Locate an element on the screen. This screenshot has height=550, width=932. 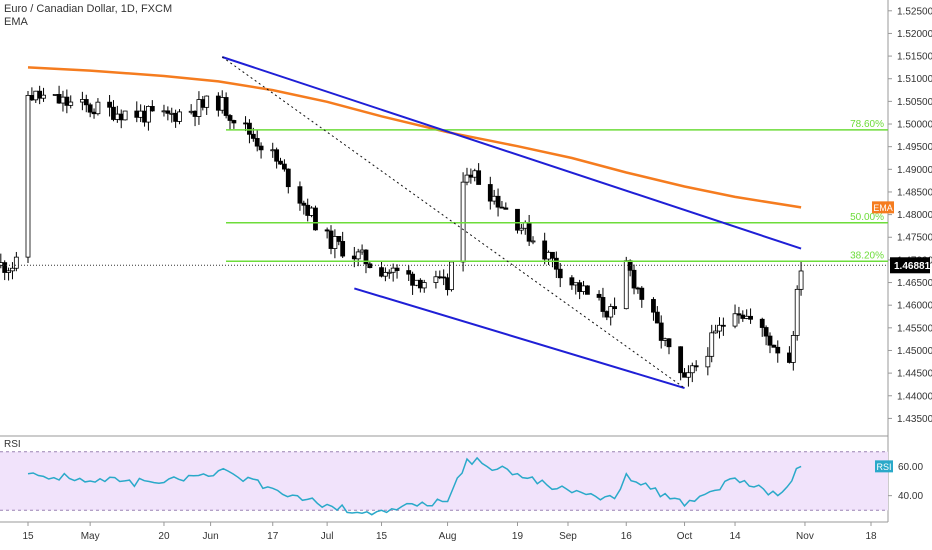
ema-badge-label: EMA is located at coordinates (883, 208).